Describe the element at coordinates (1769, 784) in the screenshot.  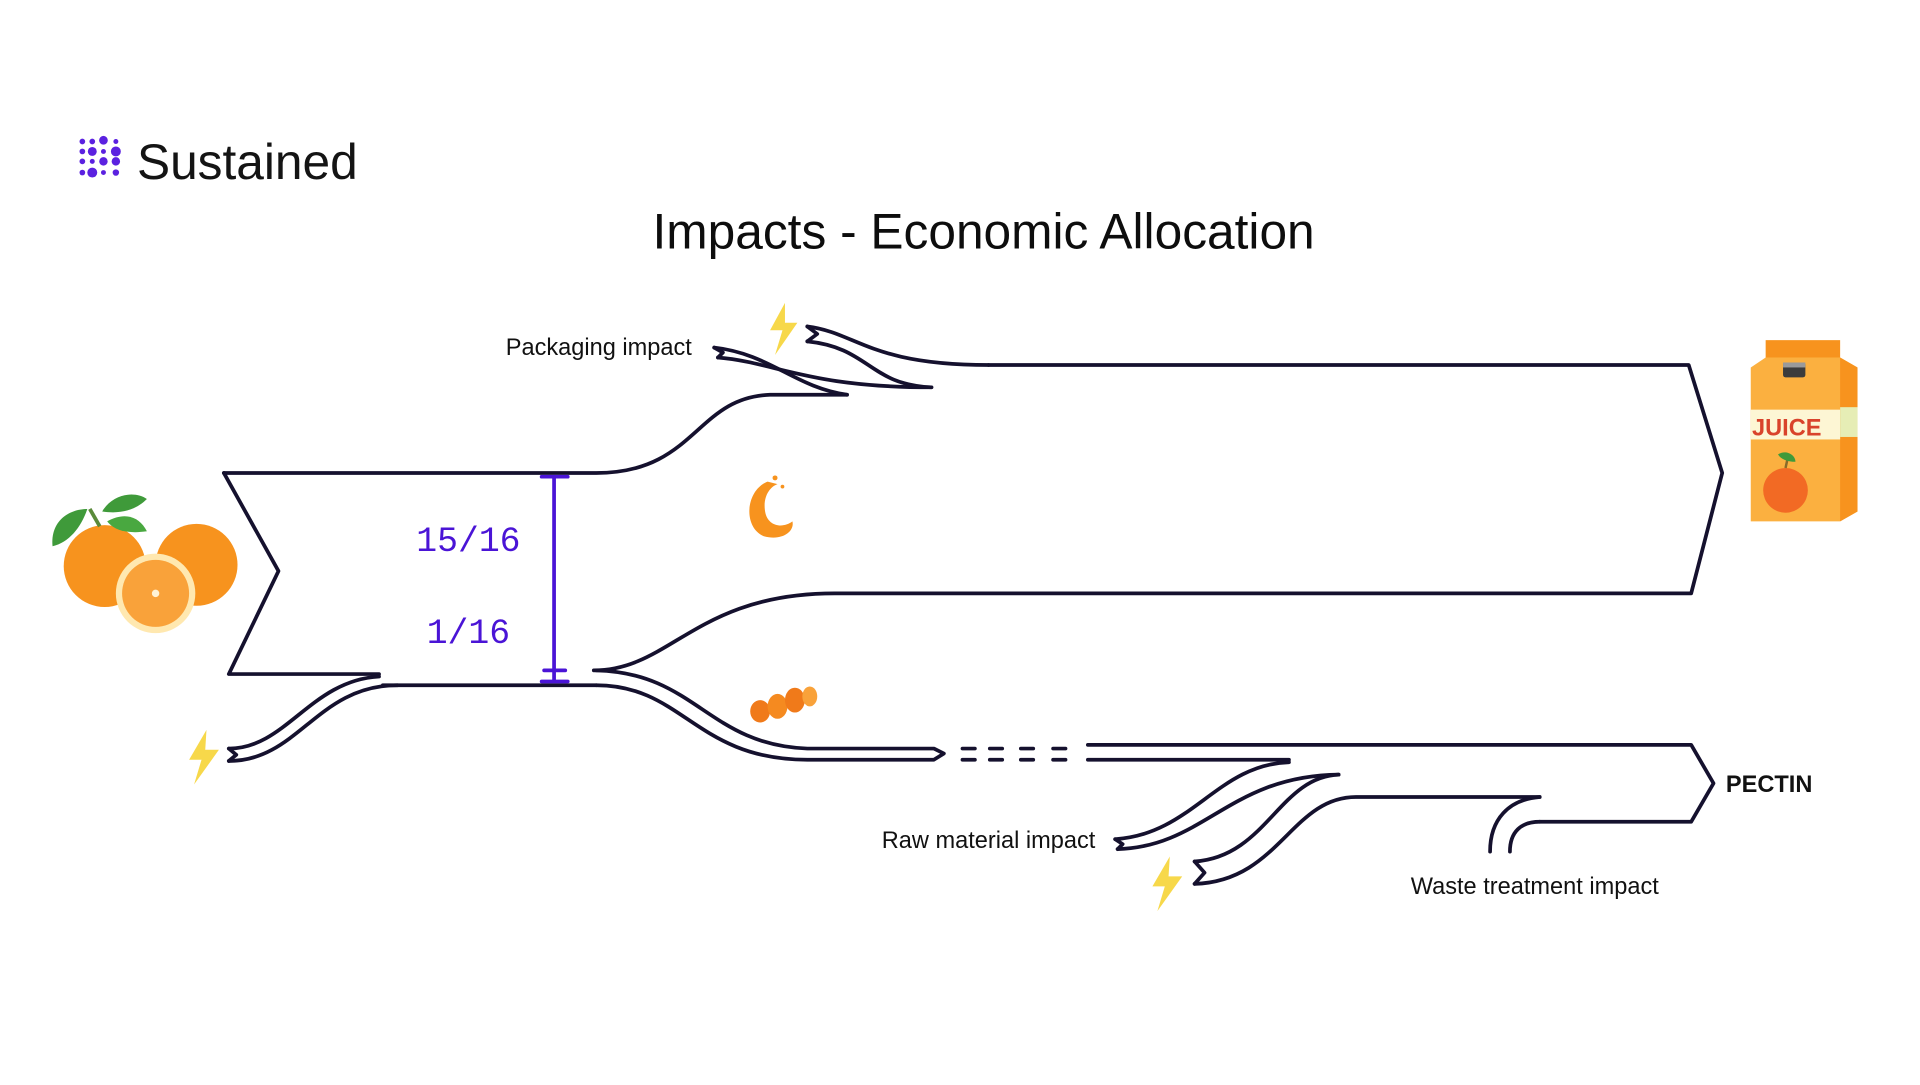
I see `pectin-label: PECTIN` at that location.